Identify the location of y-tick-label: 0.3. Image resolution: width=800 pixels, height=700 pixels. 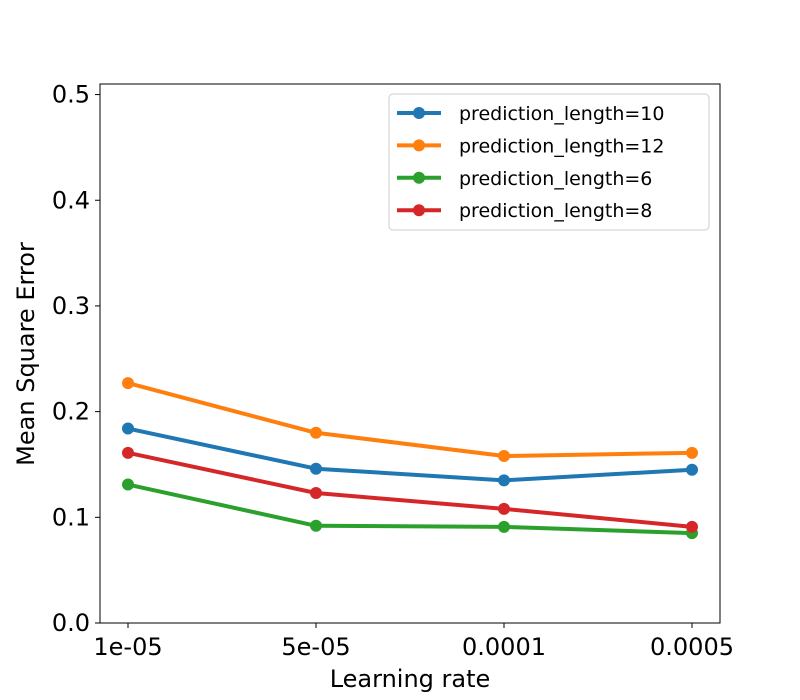
(71, 306).